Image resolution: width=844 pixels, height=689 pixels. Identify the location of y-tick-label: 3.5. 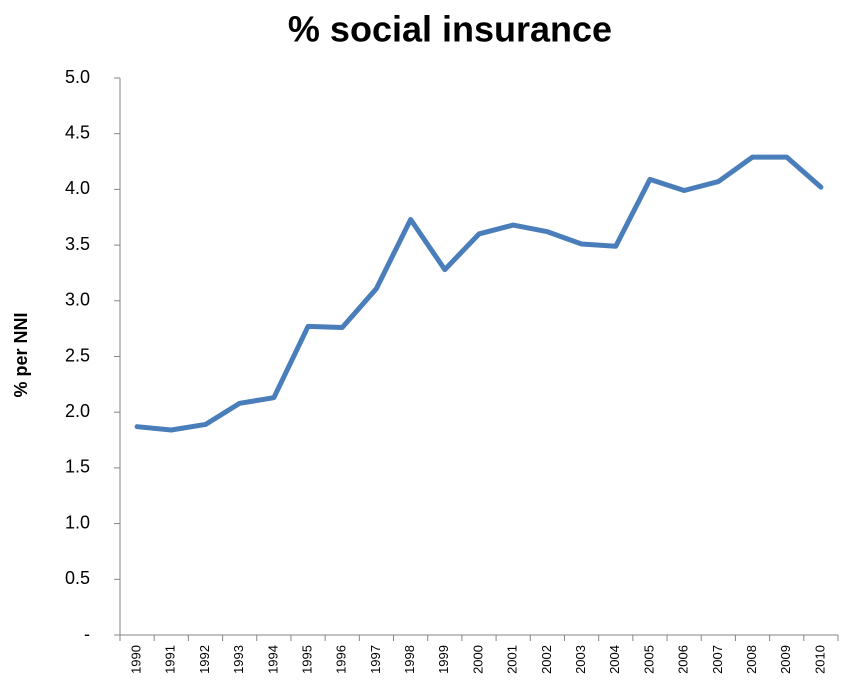
(77, 244).